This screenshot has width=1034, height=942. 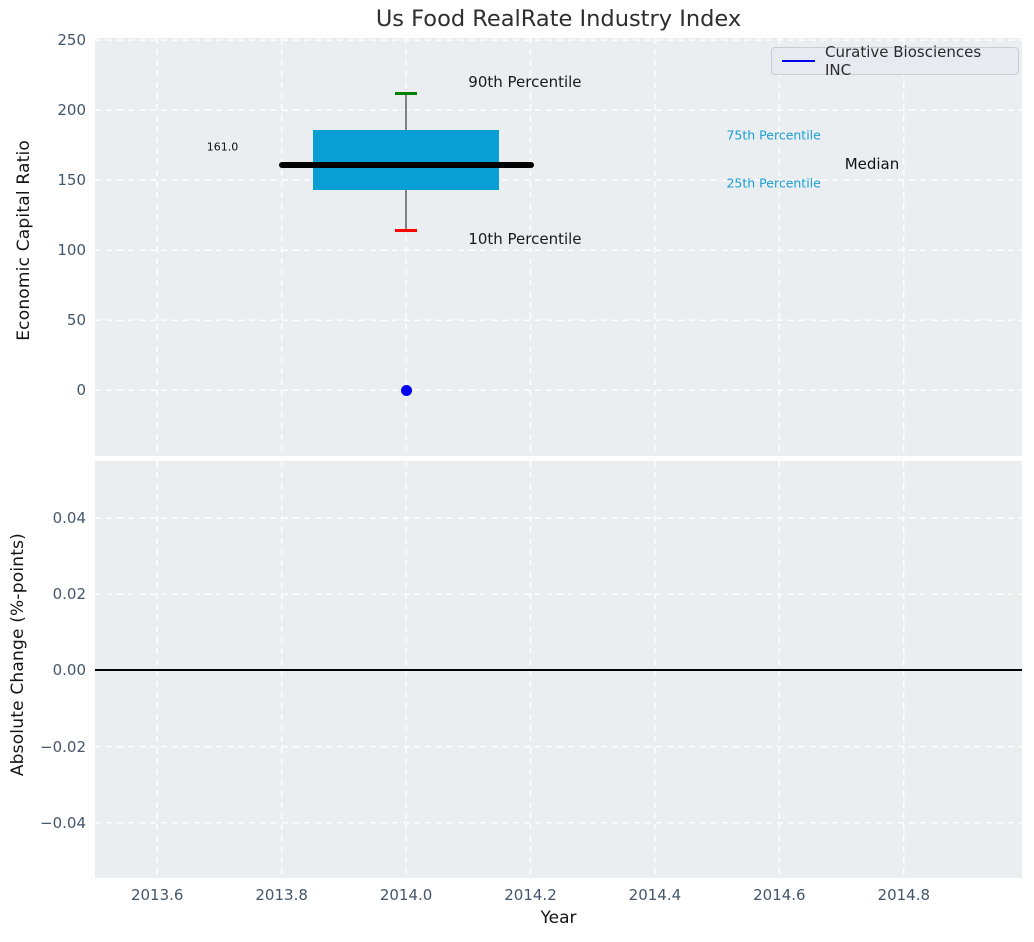 I want to click on median-line, so click(x=406, y=164).